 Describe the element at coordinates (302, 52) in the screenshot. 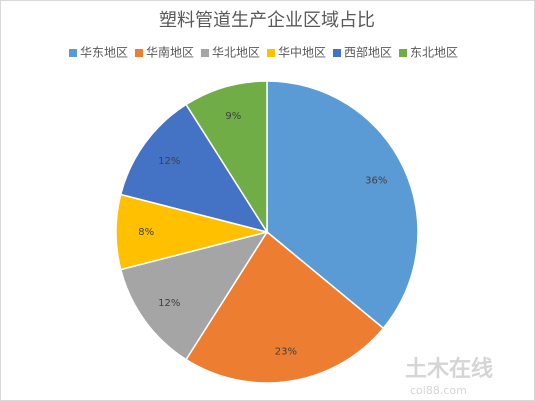

I see `legend-label: 华中地区` at that location.